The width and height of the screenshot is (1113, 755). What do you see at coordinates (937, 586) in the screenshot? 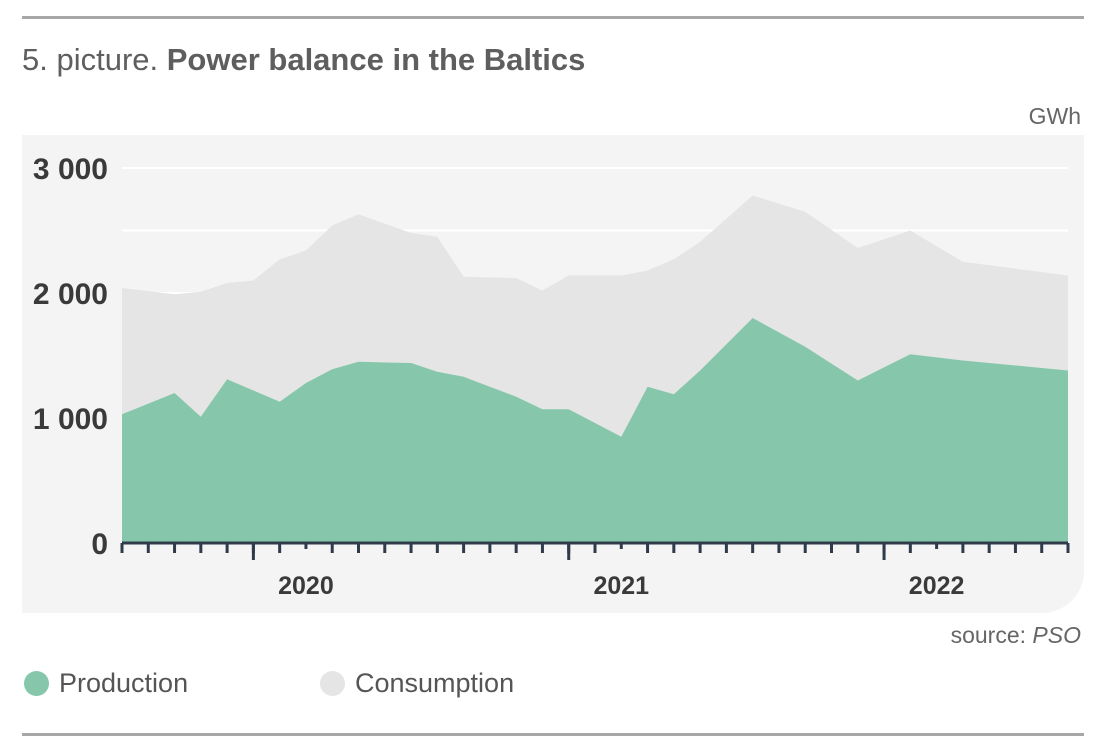
I see `x-year-label: 2022` at bounding box center [937, 586].